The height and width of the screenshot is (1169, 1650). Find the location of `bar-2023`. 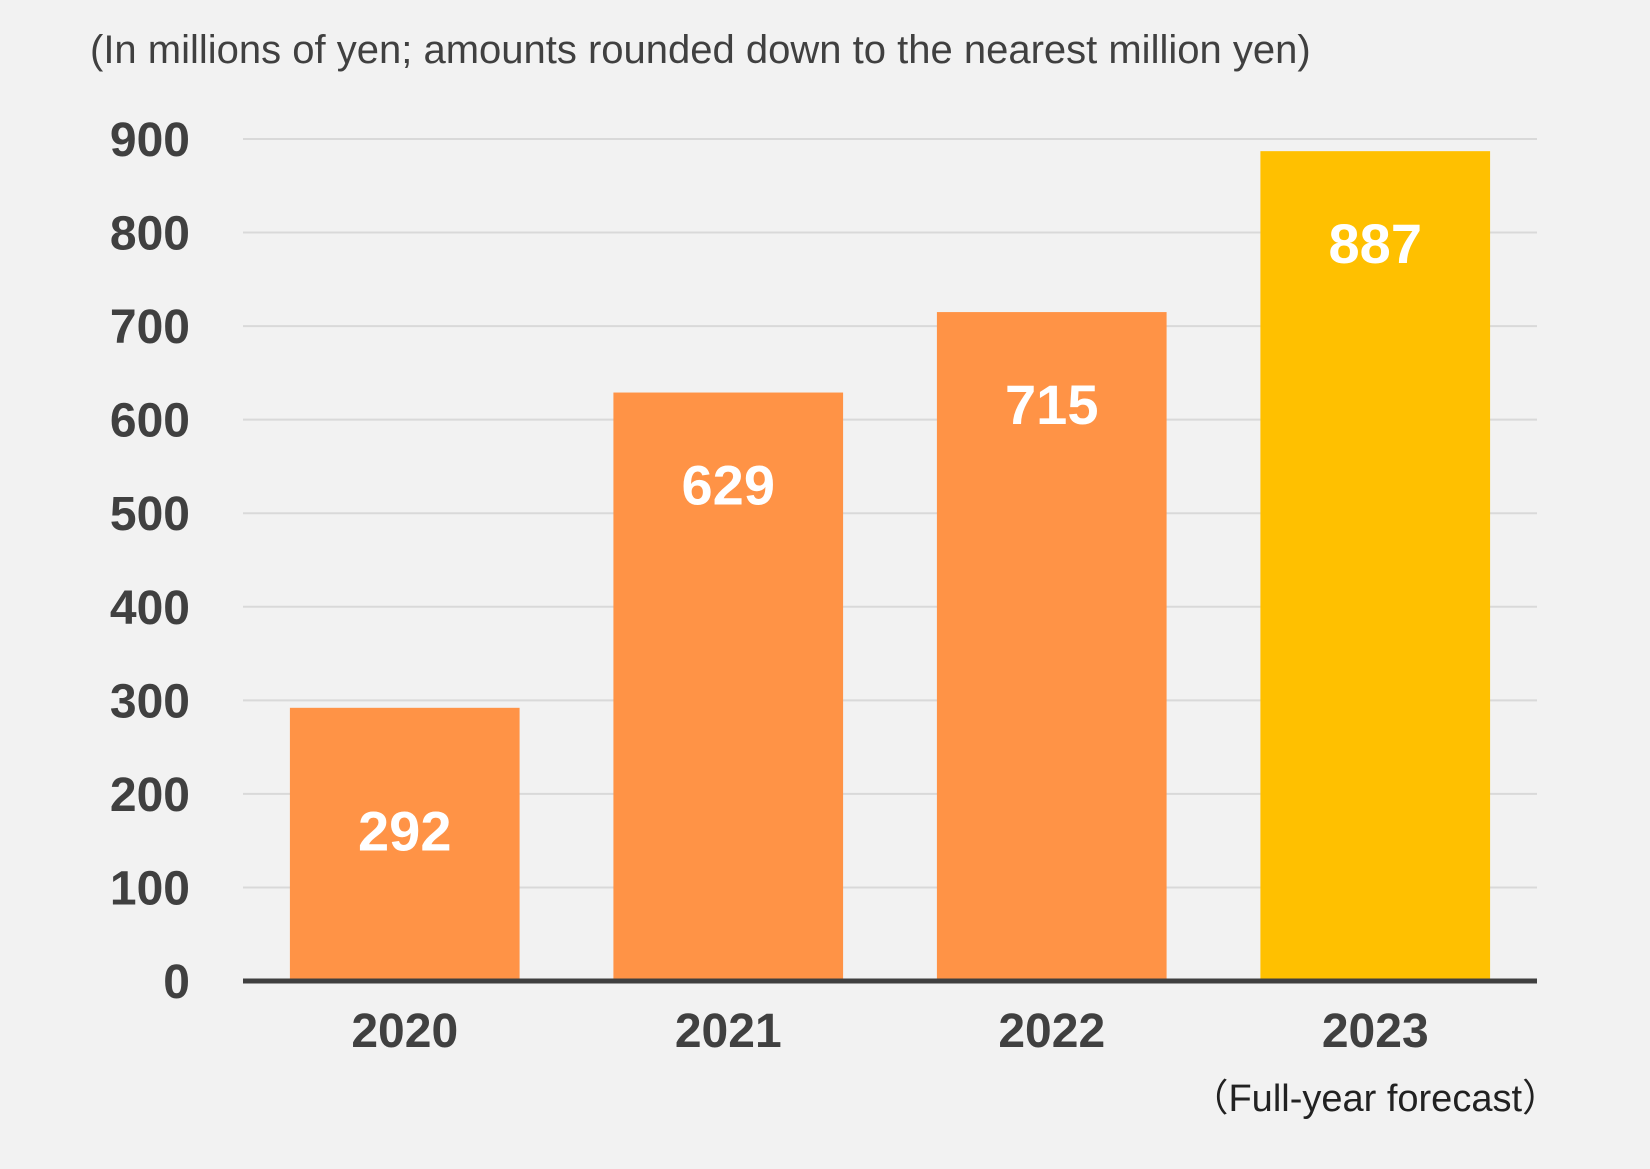

bar-2023 is located at coordinates (1375, 566).